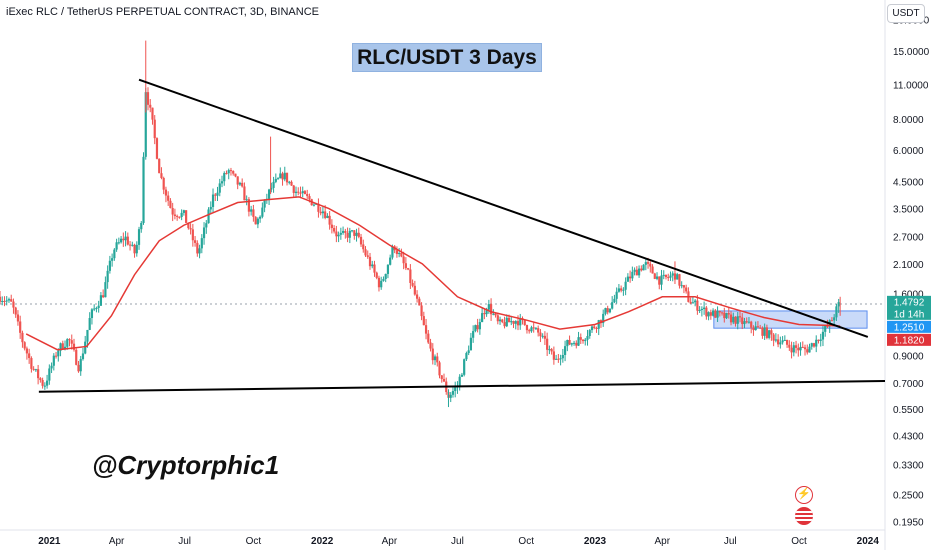 Image resolution: width=932 pixels, height=555 pixels. What do you see at coordinates (447, 57) in the screenshot?
I see `chart-title-annotation: RLC/USDT 3 Days` at bounding box center [447, 57].